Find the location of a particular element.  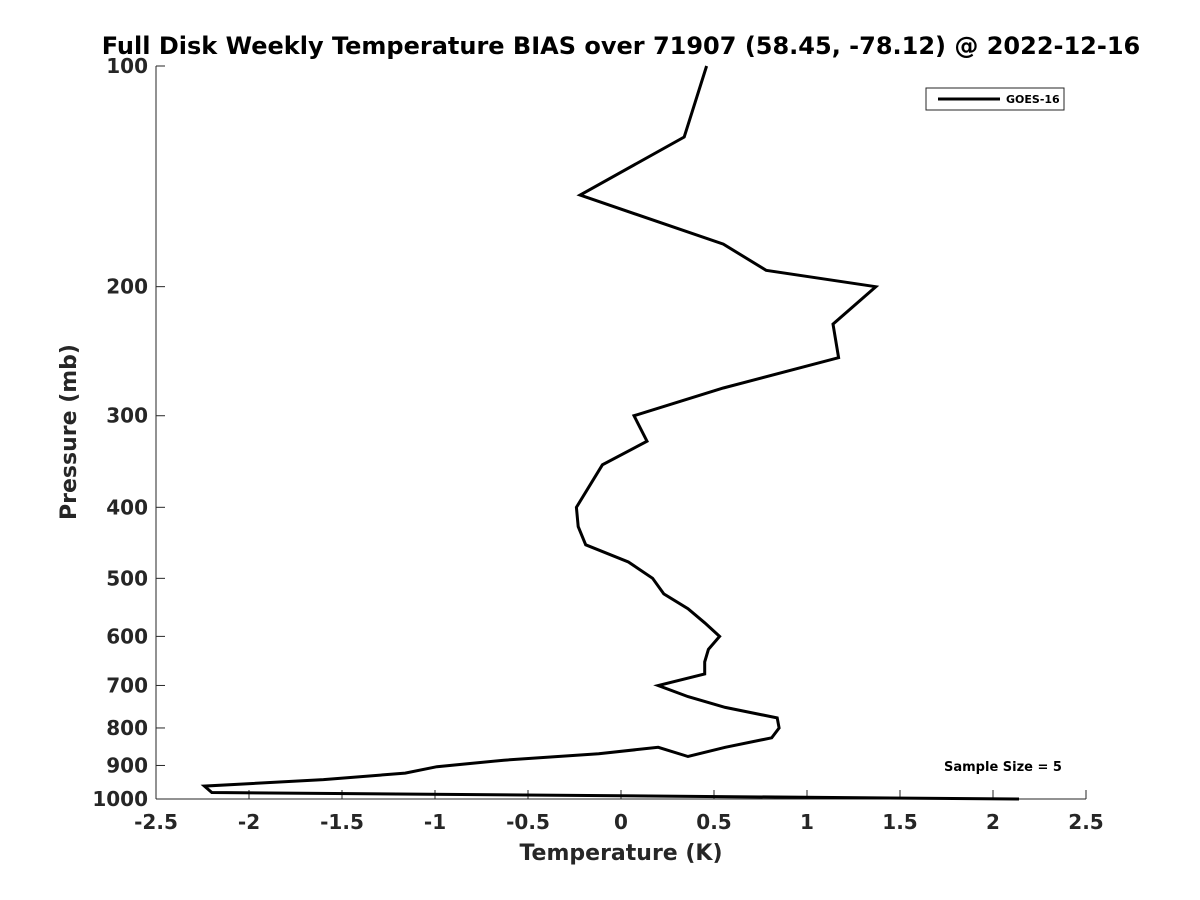

x-axis-label: Temperature (K) is located at coordinates (620, 853).